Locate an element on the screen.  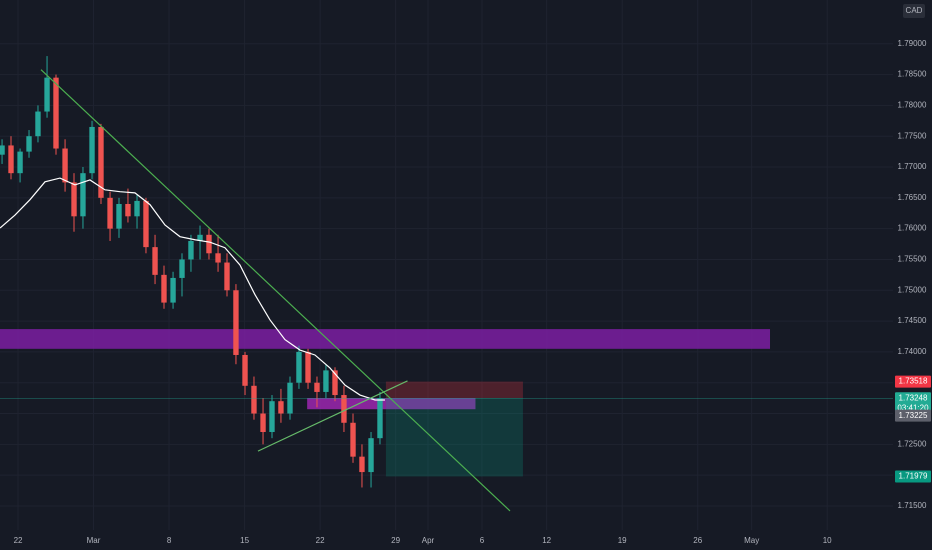
trendline is located at coordinates (332, 416).